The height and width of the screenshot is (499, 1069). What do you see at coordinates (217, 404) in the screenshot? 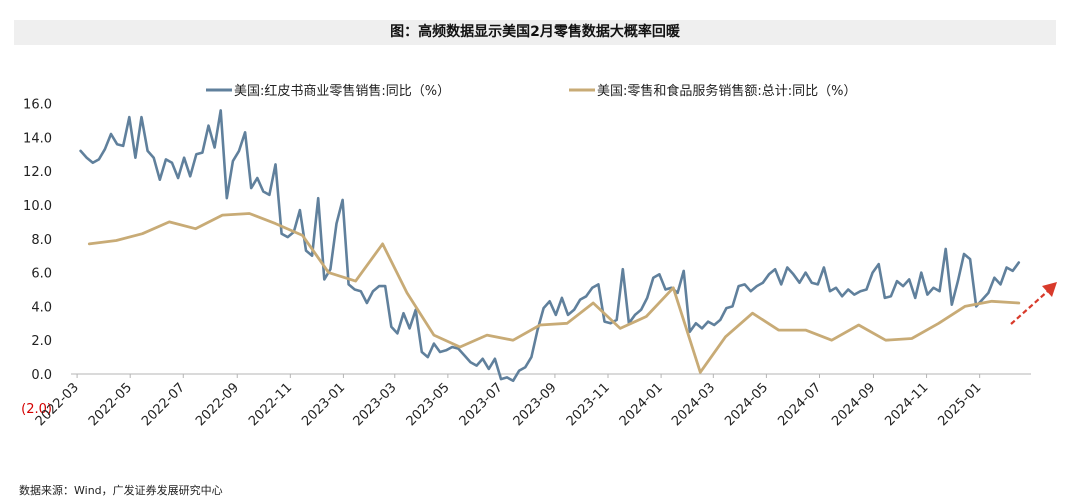
I see `x-tick-label: 2022-09` at bounding box center [217, 404].